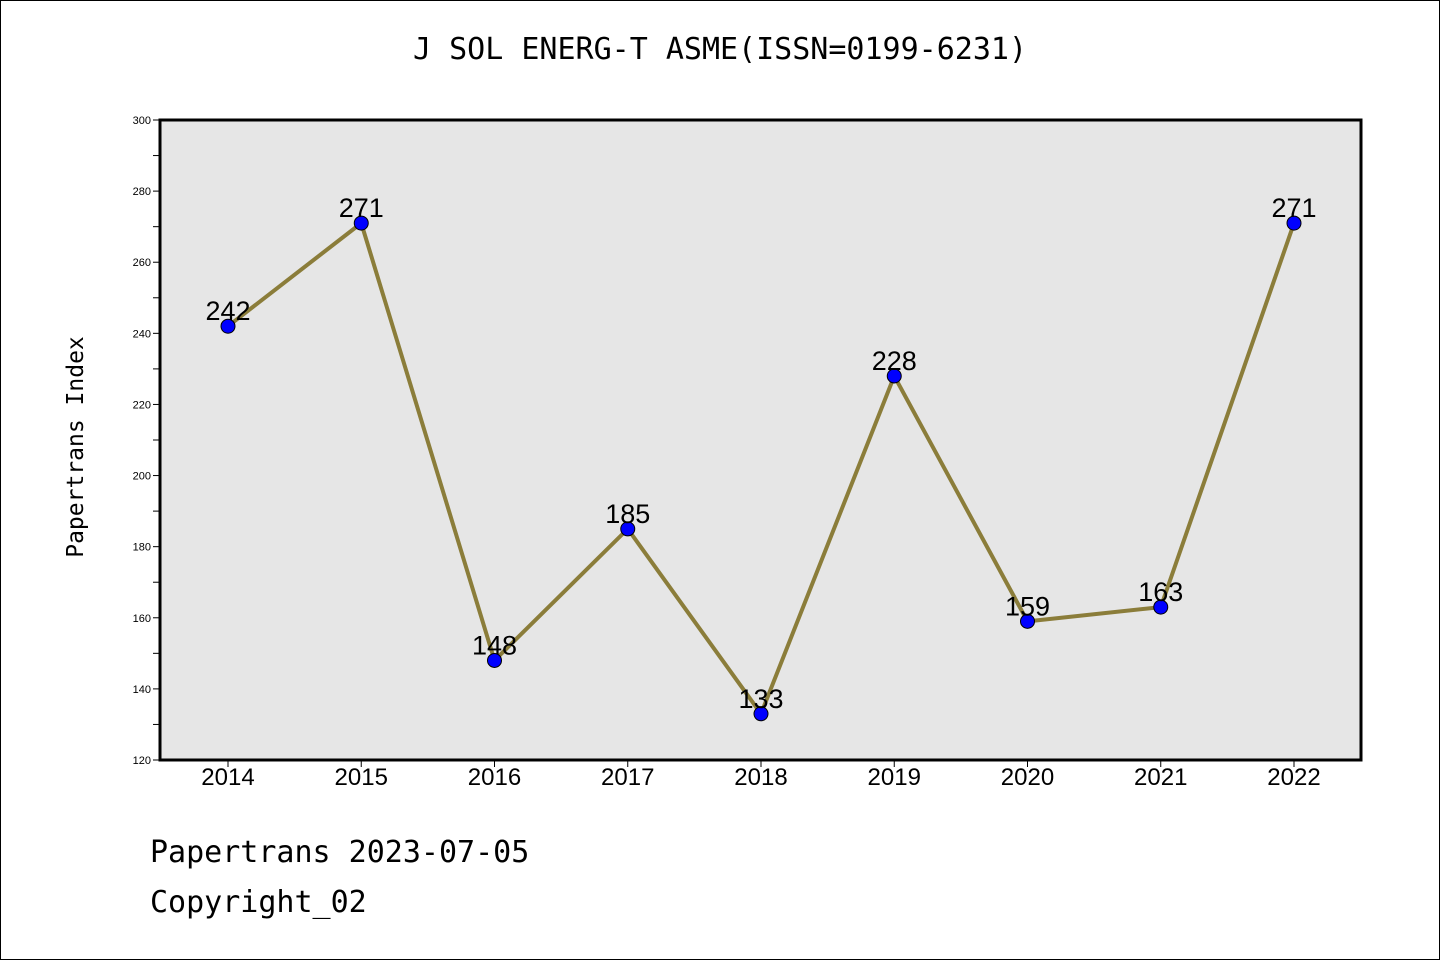 The height and width of the screenshot is (960, 1440). I want to click on y-tick-label: 200, so click(142, 477).